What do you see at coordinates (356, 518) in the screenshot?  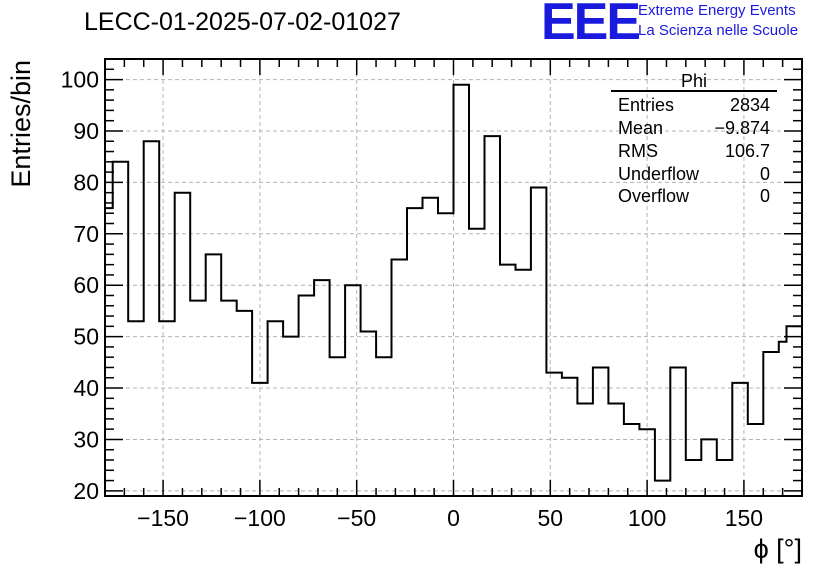 I see `x-tick-label: −50` at bounding box center [356, 518].